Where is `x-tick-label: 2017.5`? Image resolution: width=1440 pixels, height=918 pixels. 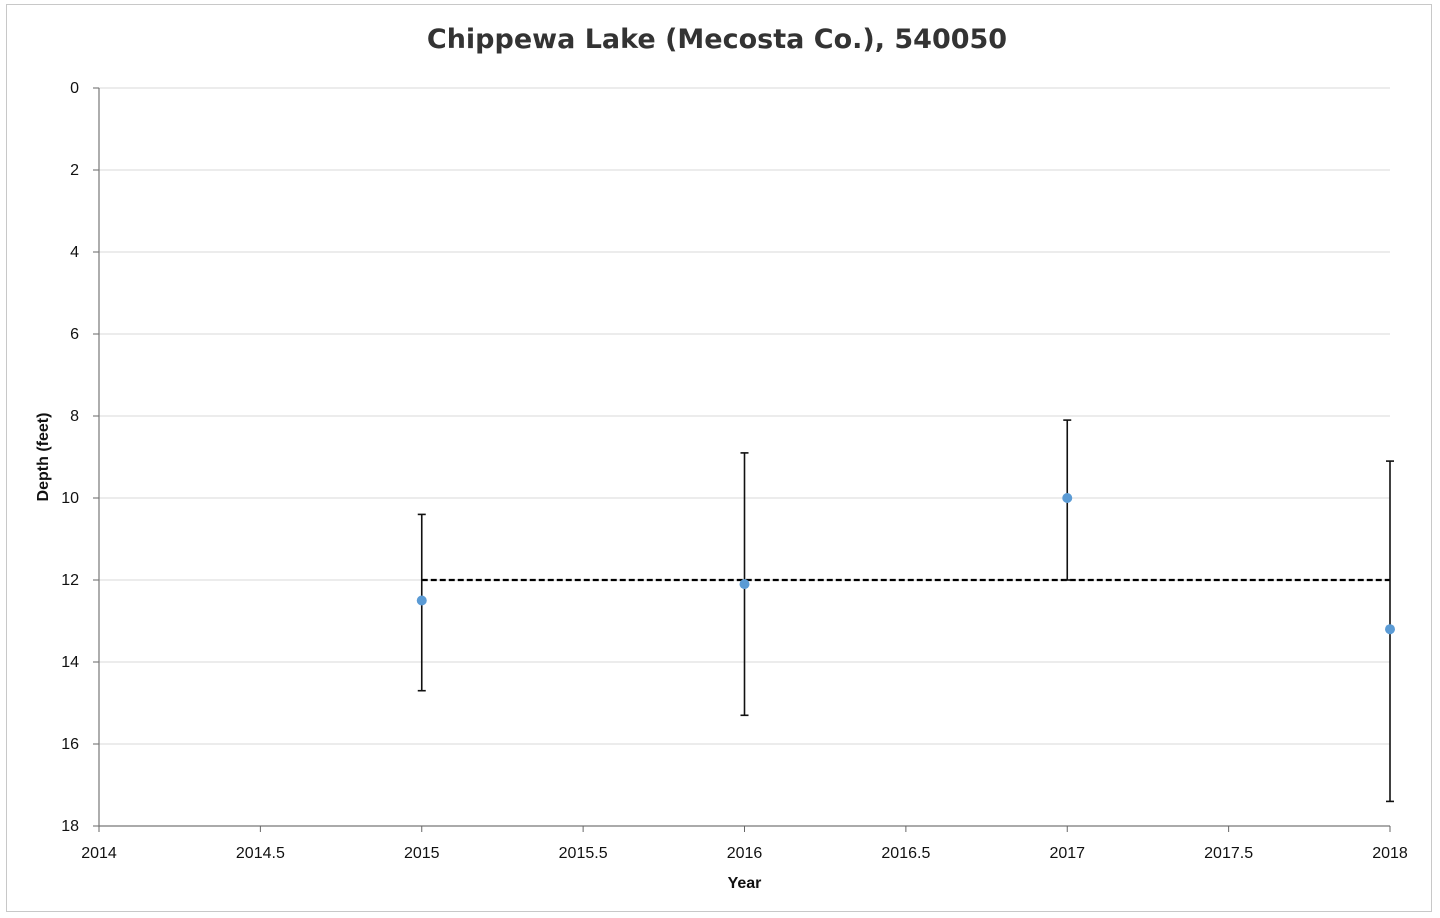
x-tick-label: 2017.5 is located at coordinates (1228, 853).